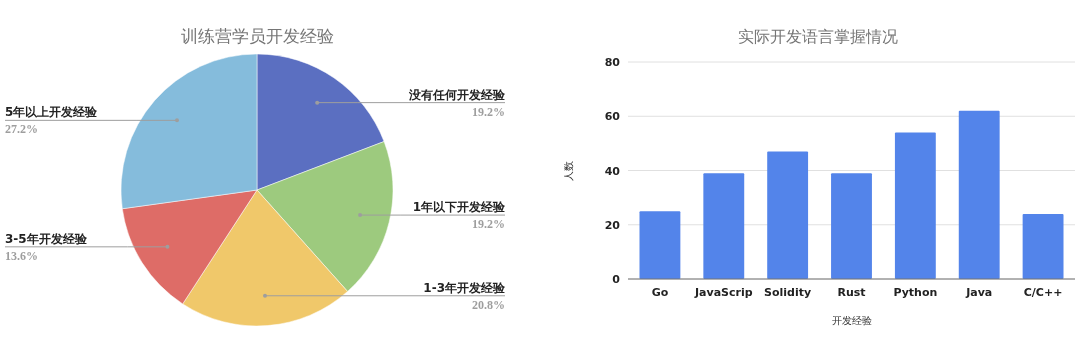 The image size is (1080, 353). I want to click on y-axis-title: 人数, so click(568, 170).